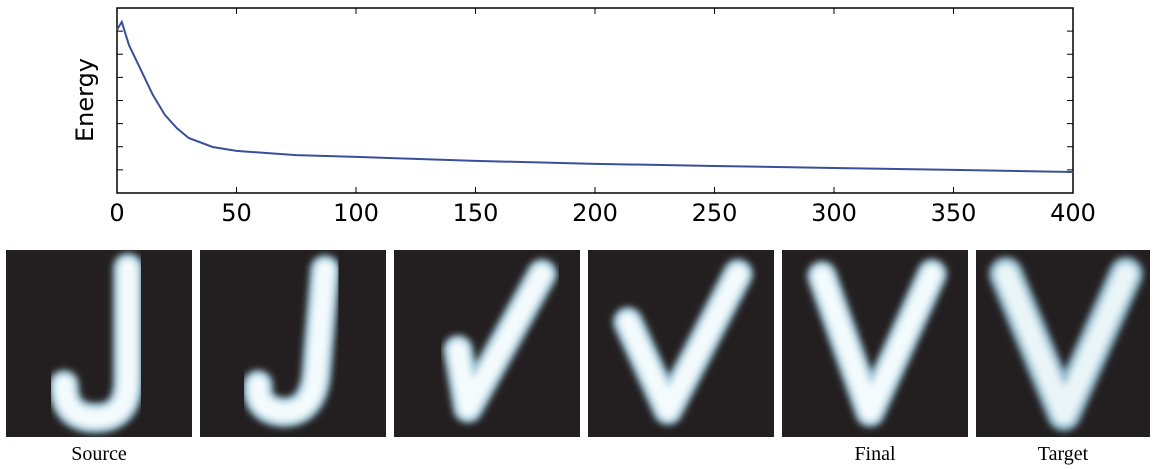 This screenshot has width=1156, height=469. What do you see at coordinates (875, 454) in the screenshot?
I see `panel-label: Final` at bounding box center [875, 454].